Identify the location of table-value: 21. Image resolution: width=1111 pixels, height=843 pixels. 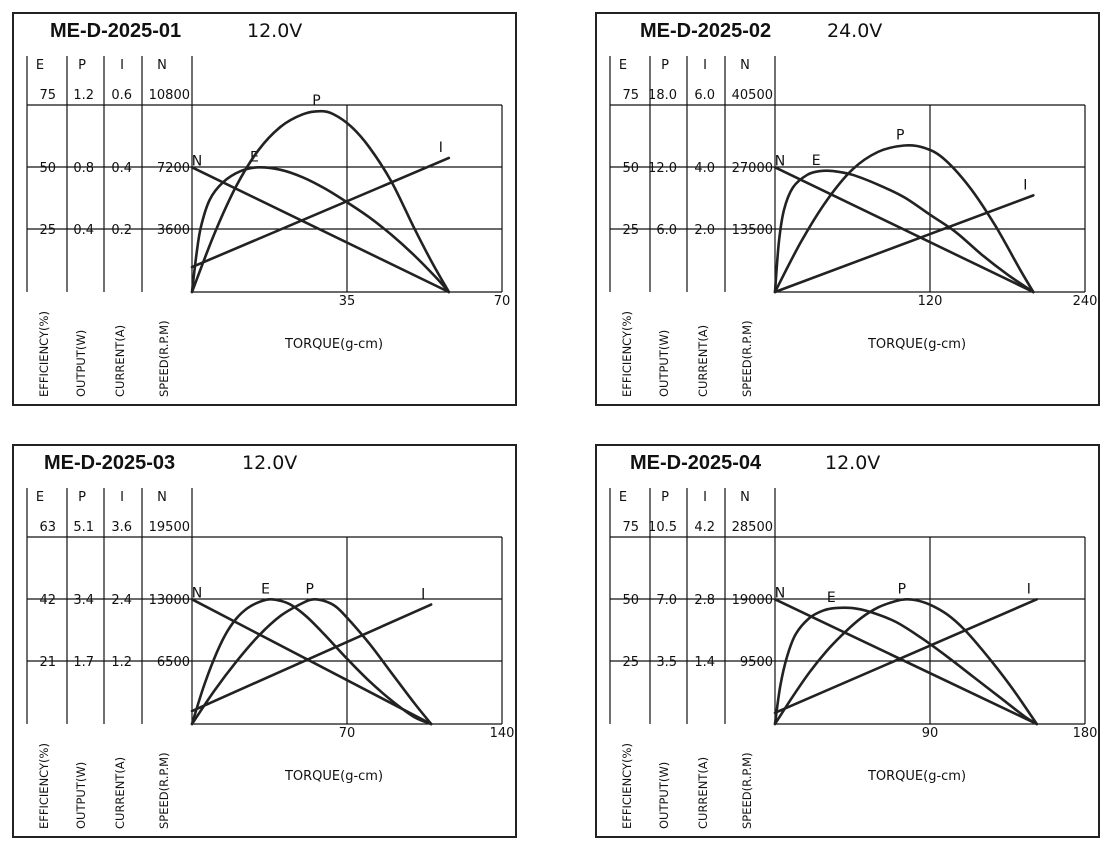
(47, 662).